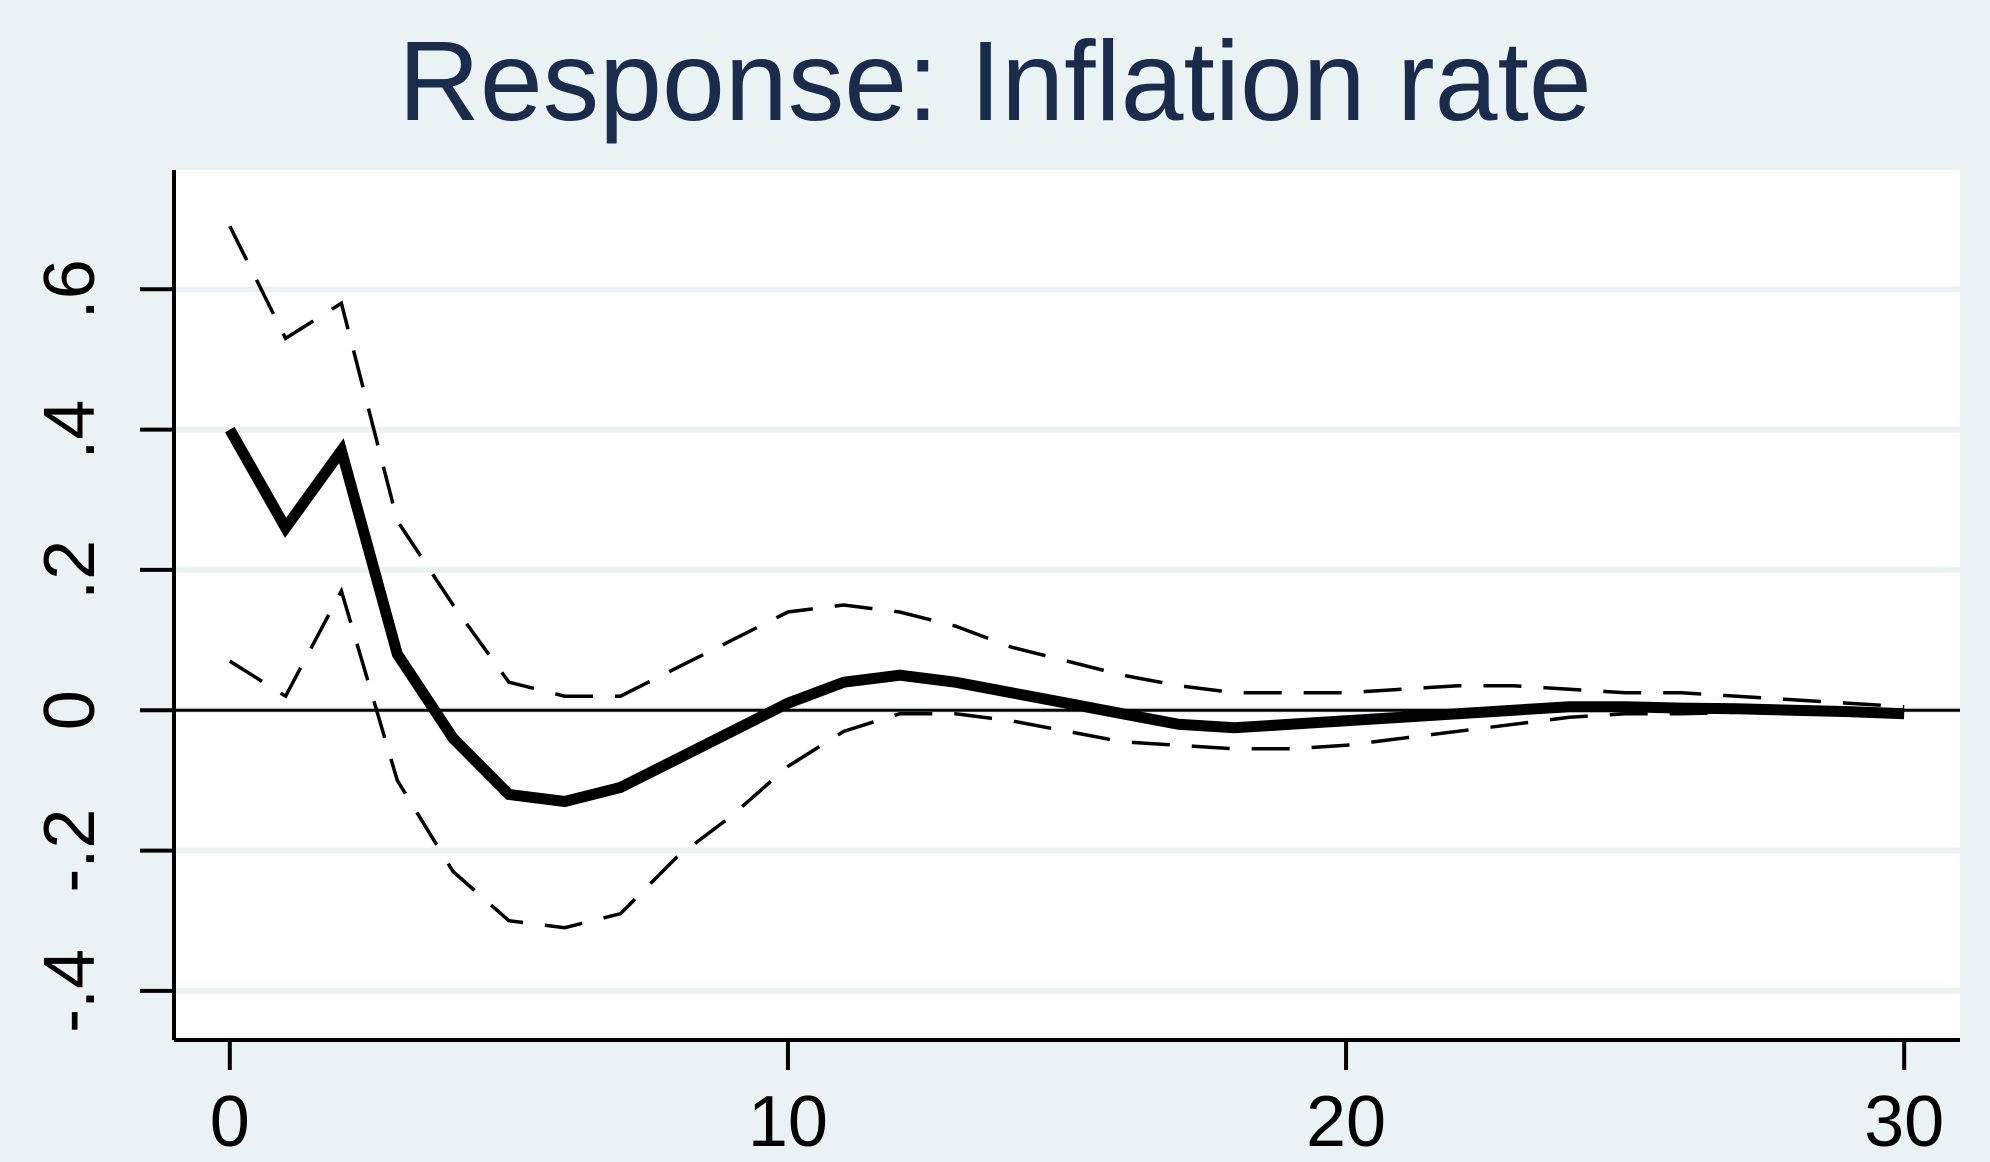 The image size is (1990, 1162). Describe the element at coordinates (230, 1122) in the screenshot. I see `x-tick-label: 0` at that location.